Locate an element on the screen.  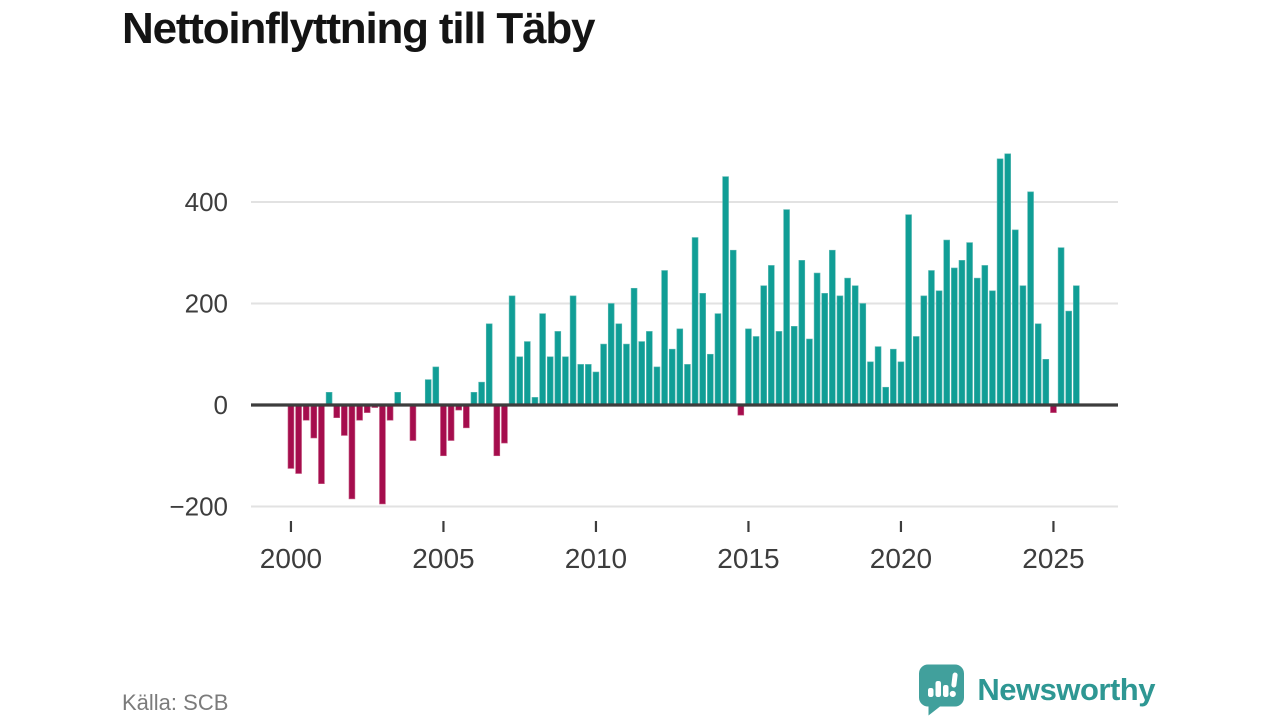
bar-2022-Q4: 2022 Q4: 275 is located at coordinates (985, 335).